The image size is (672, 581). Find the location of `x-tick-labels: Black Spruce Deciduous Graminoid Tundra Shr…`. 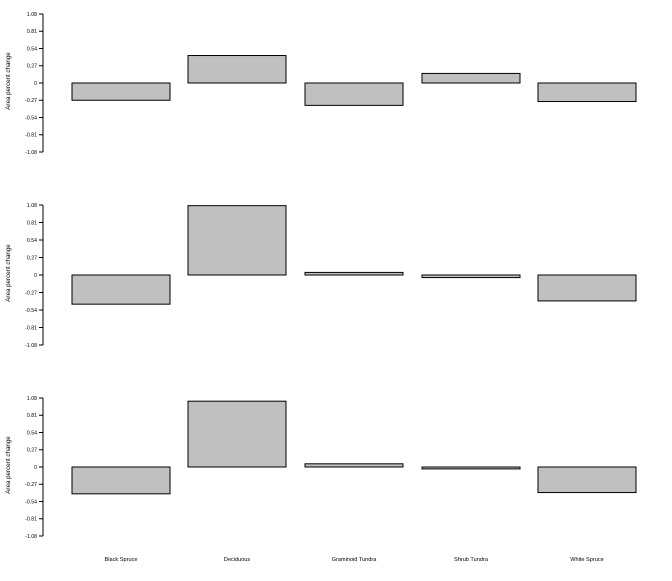

x-tick-labels: Black Spruce Deciduous Graminoid Tundra Shr… is located at coordinates (354, 560).